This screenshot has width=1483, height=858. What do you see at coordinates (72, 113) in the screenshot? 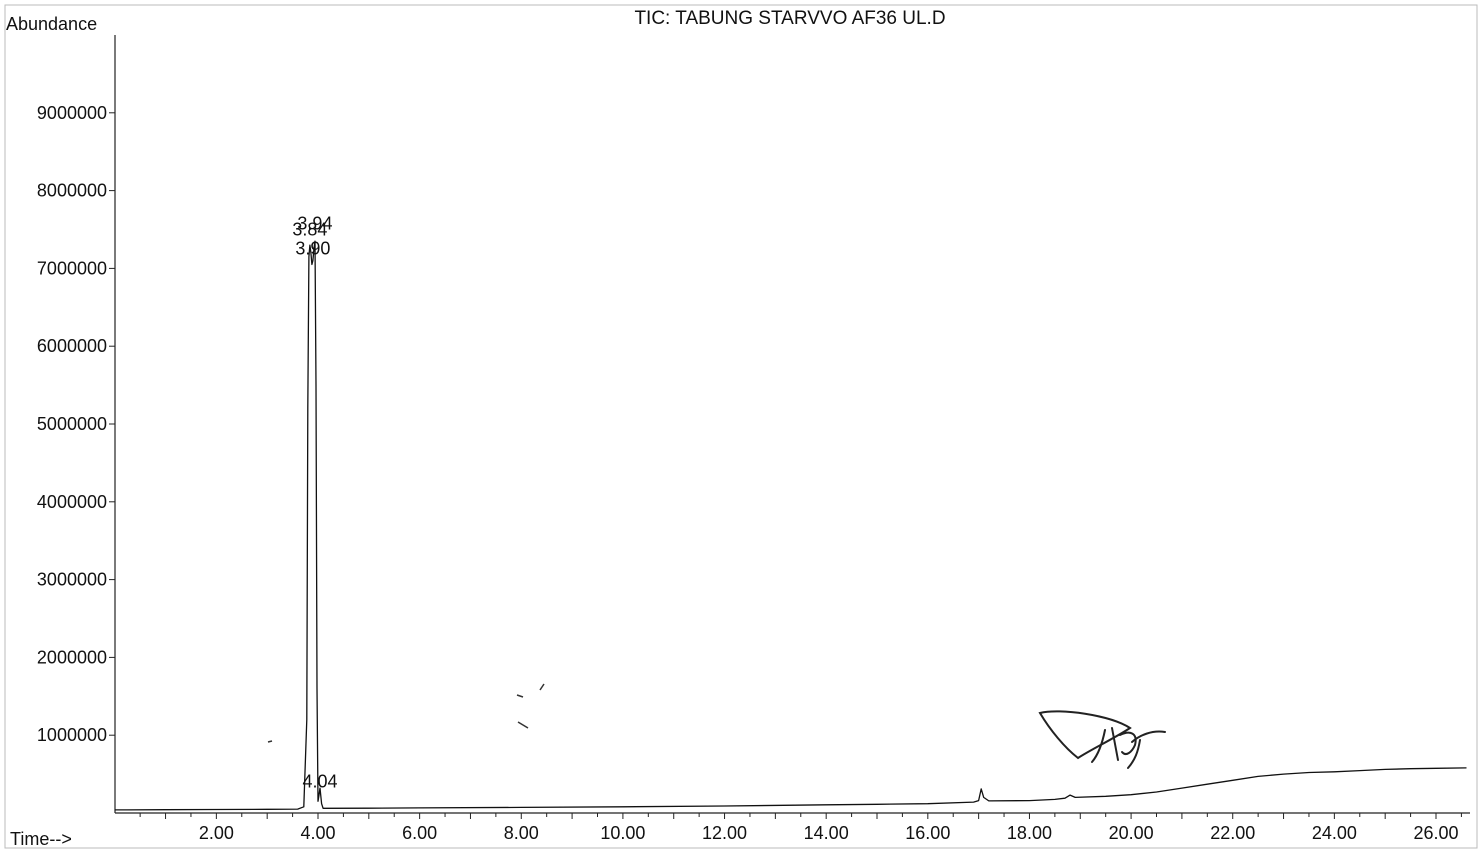
I see `y-tick-label: 9000000` at bounding box center [72, 113].